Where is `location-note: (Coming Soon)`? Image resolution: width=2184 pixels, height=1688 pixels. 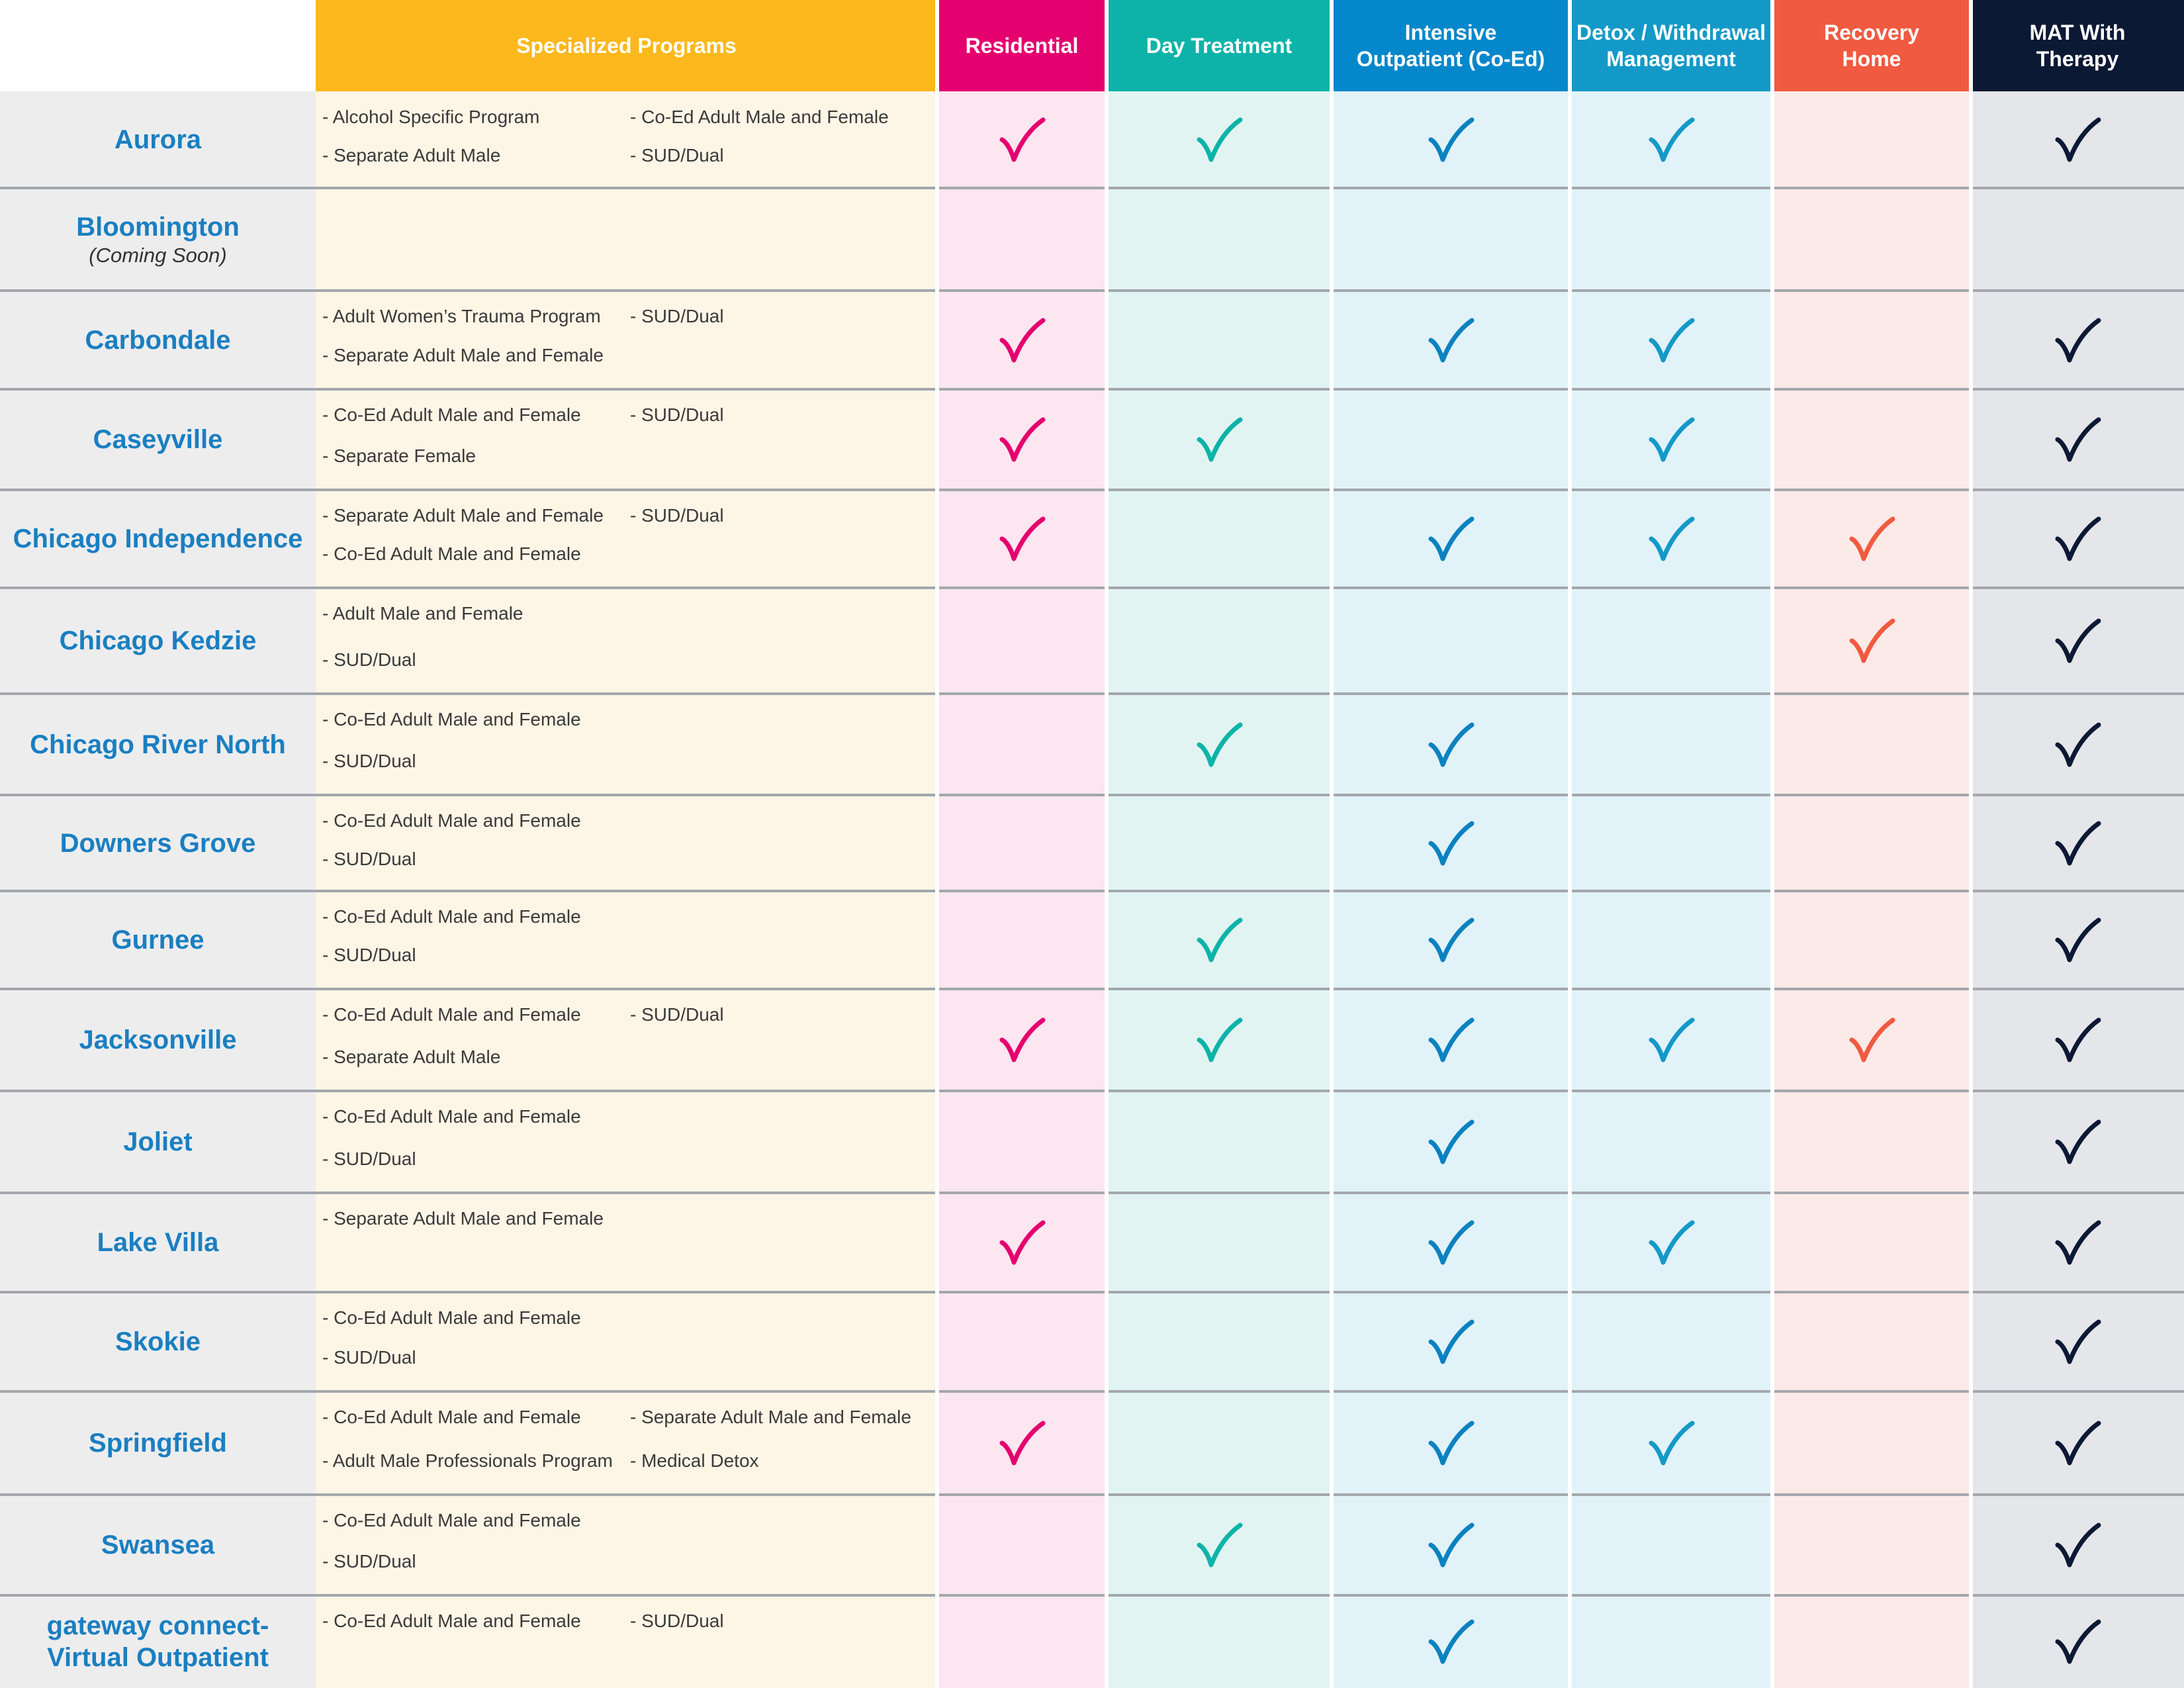
location-note: (Coming Soon) is located at coordinates (158, 255).